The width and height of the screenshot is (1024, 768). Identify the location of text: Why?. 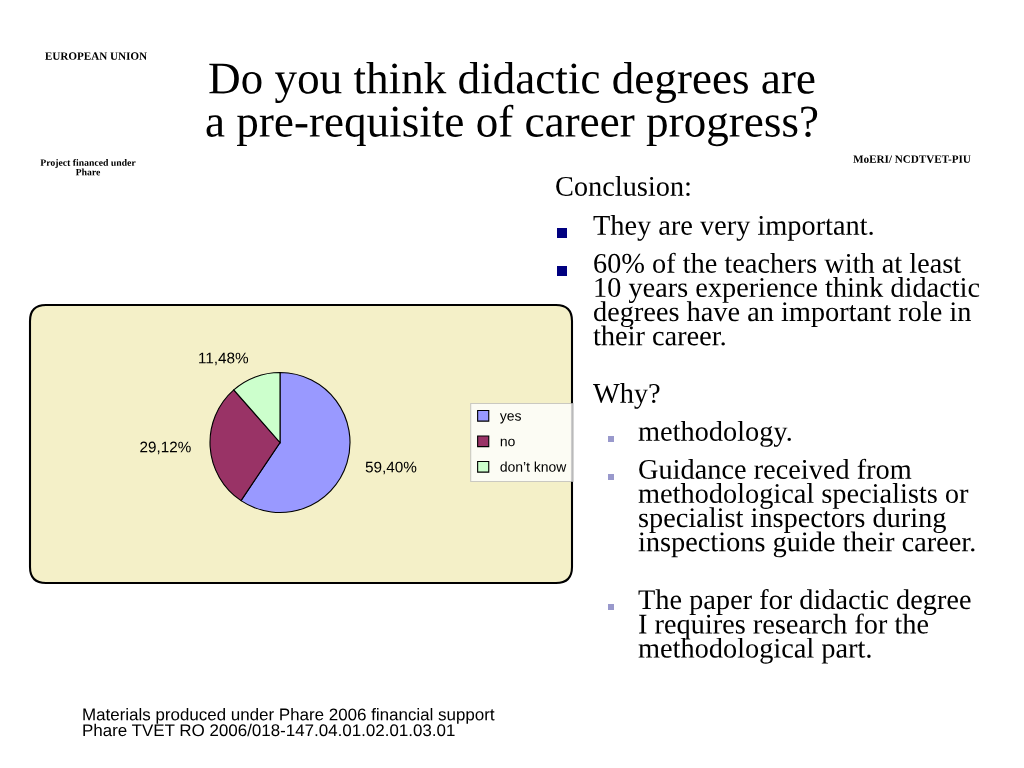
(626, 396).